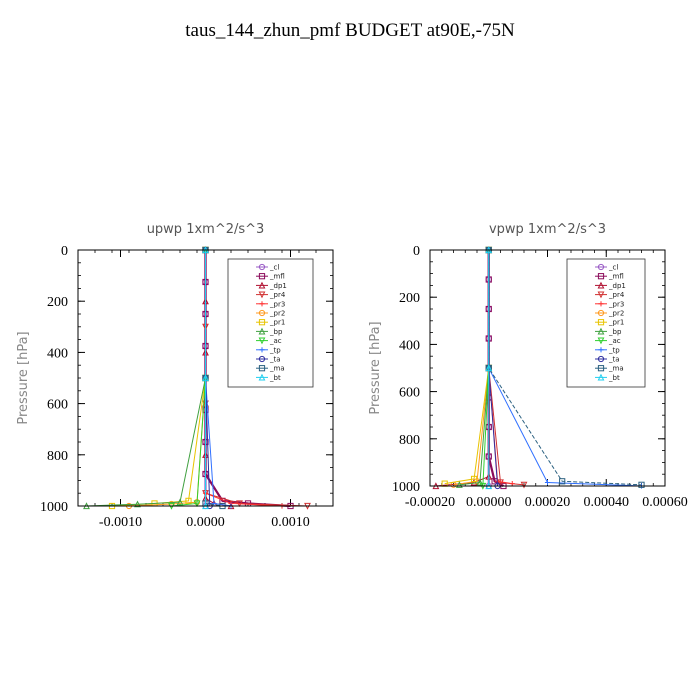 The height and width of the screenshot is (700, 700). What do you see at coordinates (489, 368) in the screenshot?
I see `chart2-point-bt` at bounding box center [489, 368].